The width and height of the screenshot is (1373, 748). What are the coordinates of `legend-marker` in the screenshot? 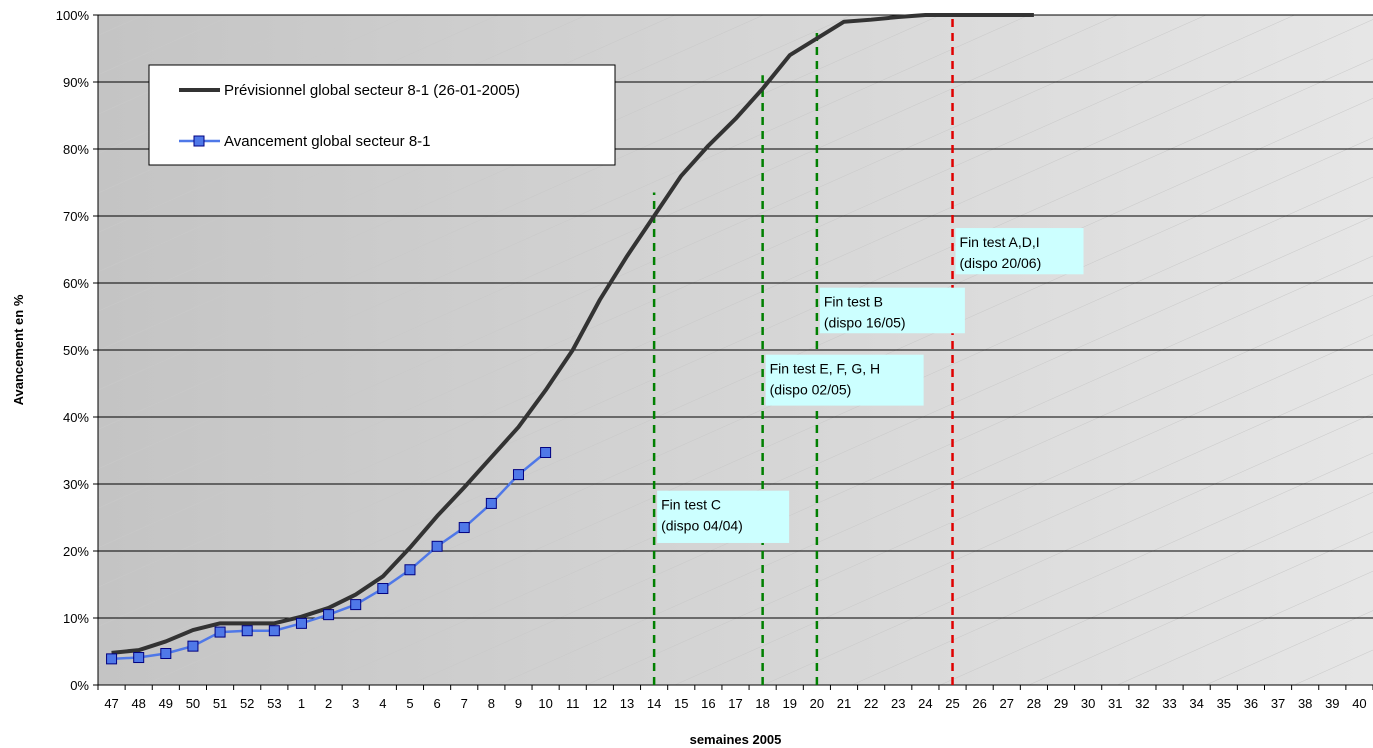 It's located at (199, 141).